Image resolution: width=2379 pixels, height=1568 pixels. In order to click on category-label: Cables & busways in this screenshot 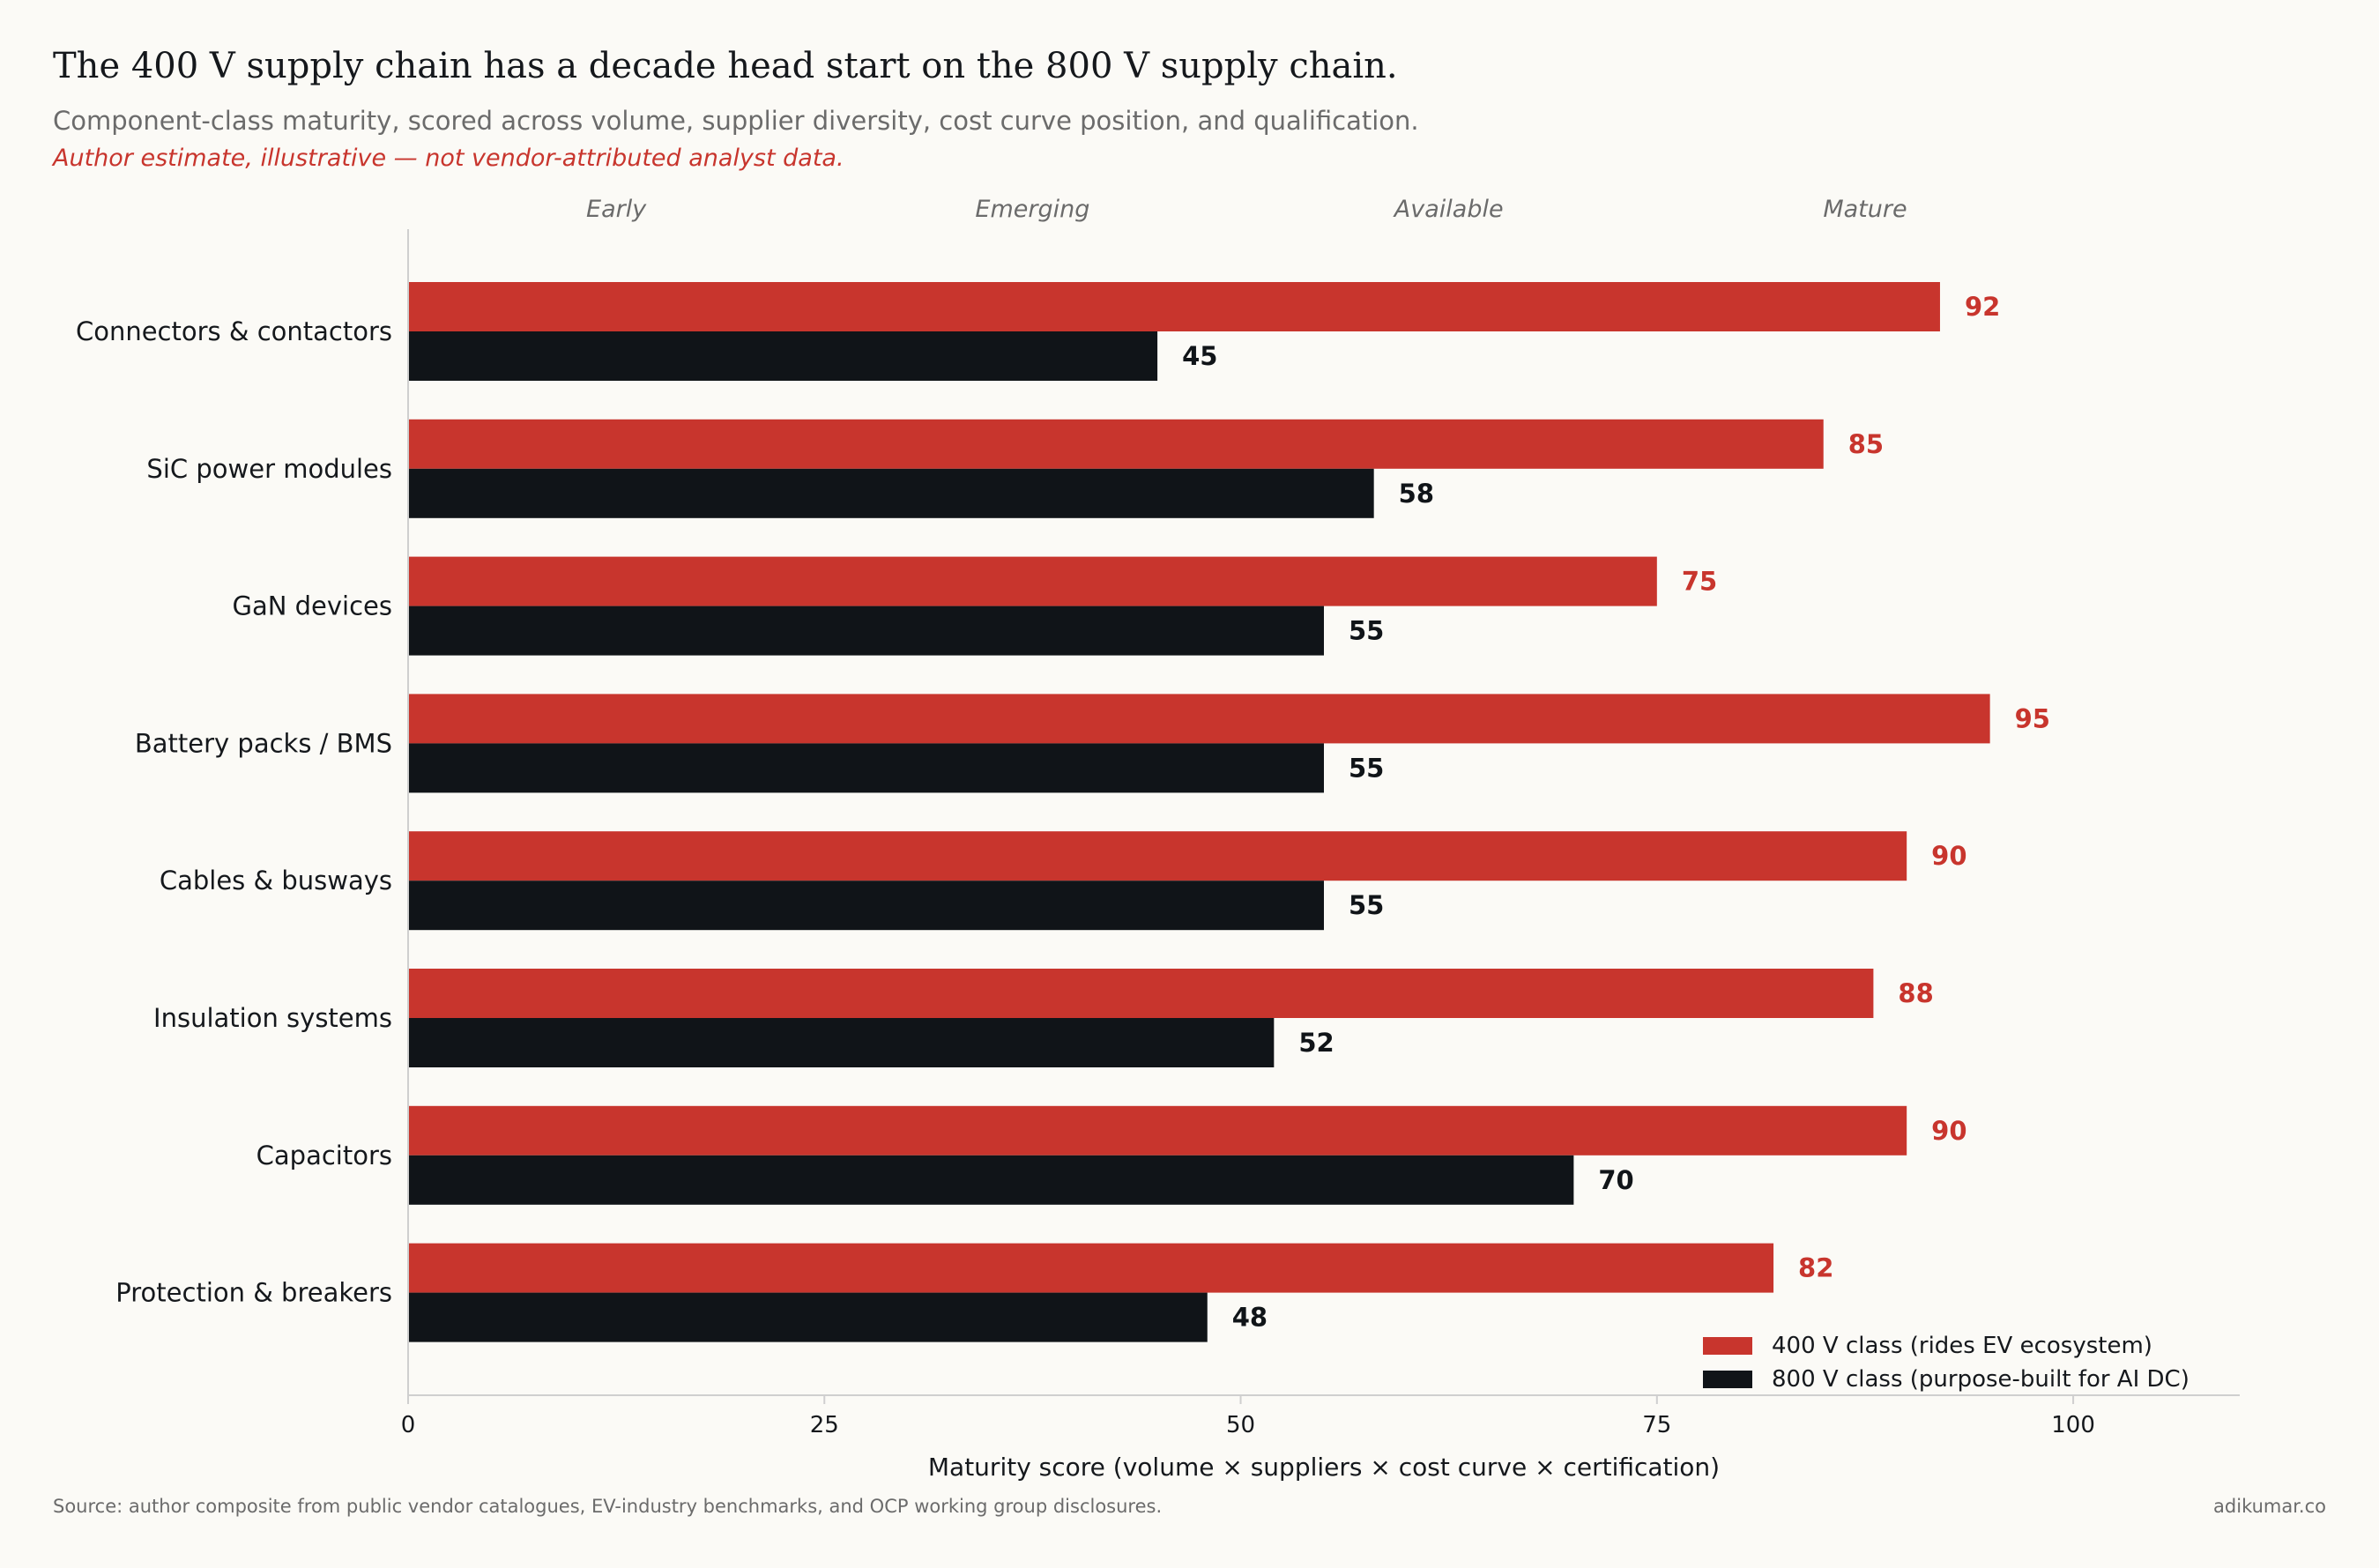, I will do `click(276, 880)`.